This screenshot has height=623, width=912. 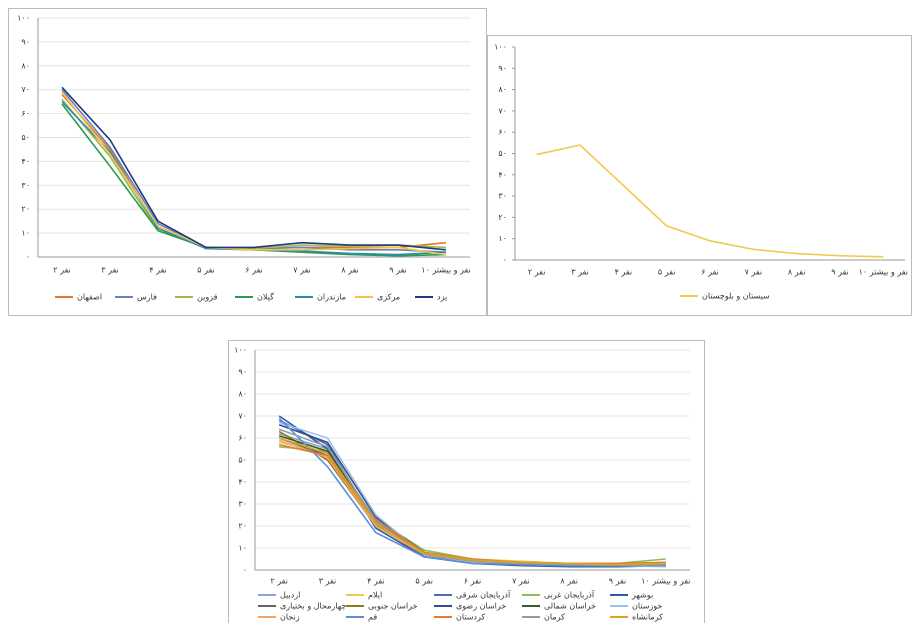 What do you see at coordinates (290, 595) in the screenshot?
I see `legend-label: اردبیل` at bounding box center [290, 595].